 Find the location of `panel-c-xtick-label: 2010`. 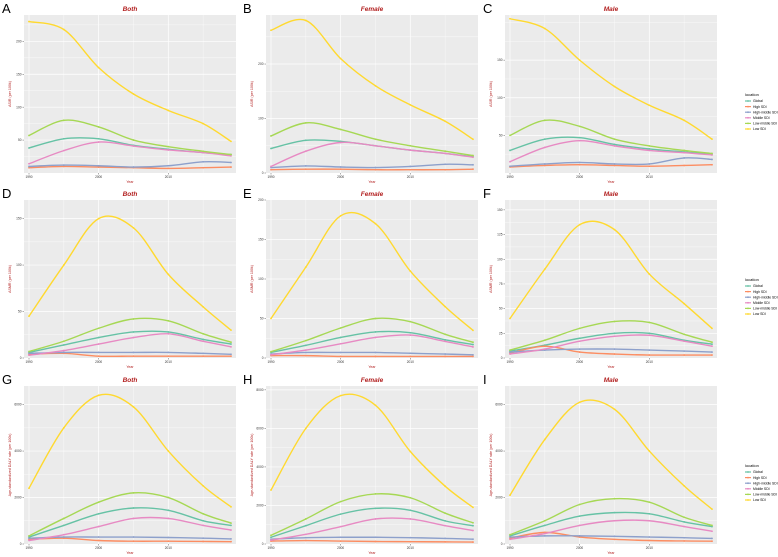

panel-c-xtick-label: 2010 is located at coordinates (649, 177).